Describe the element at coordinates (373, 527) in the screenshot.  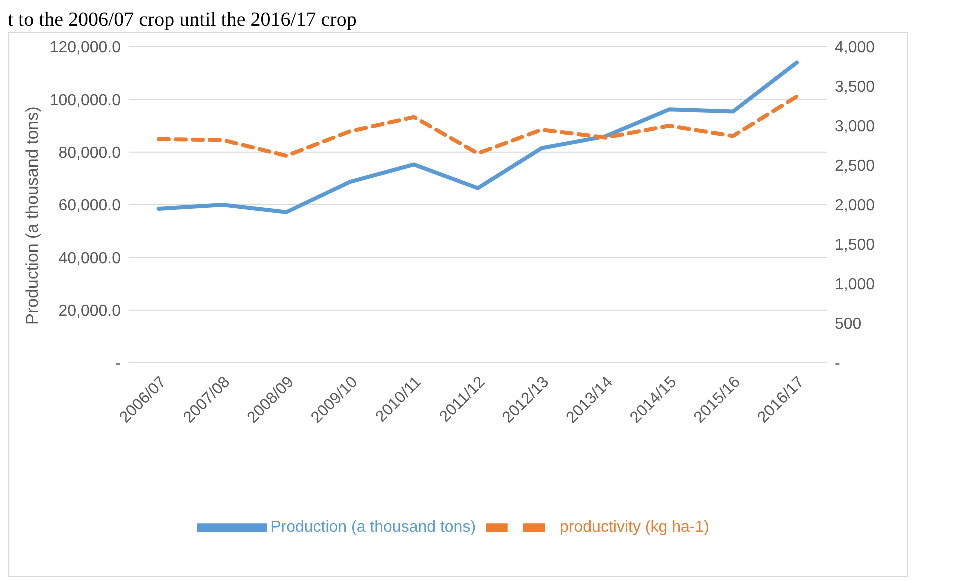
I see `legend-label: Production (a thousand tons)` at that location.